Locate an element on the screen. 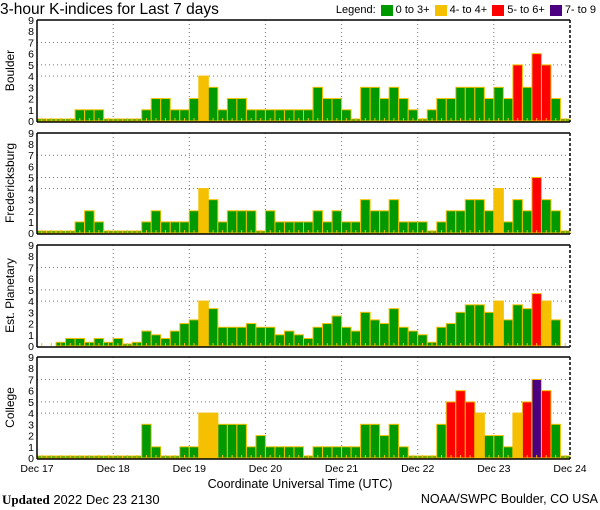 The width and height of the screenshot is (600, 510). updated-label: Updated is located at coordinates (26, 499).